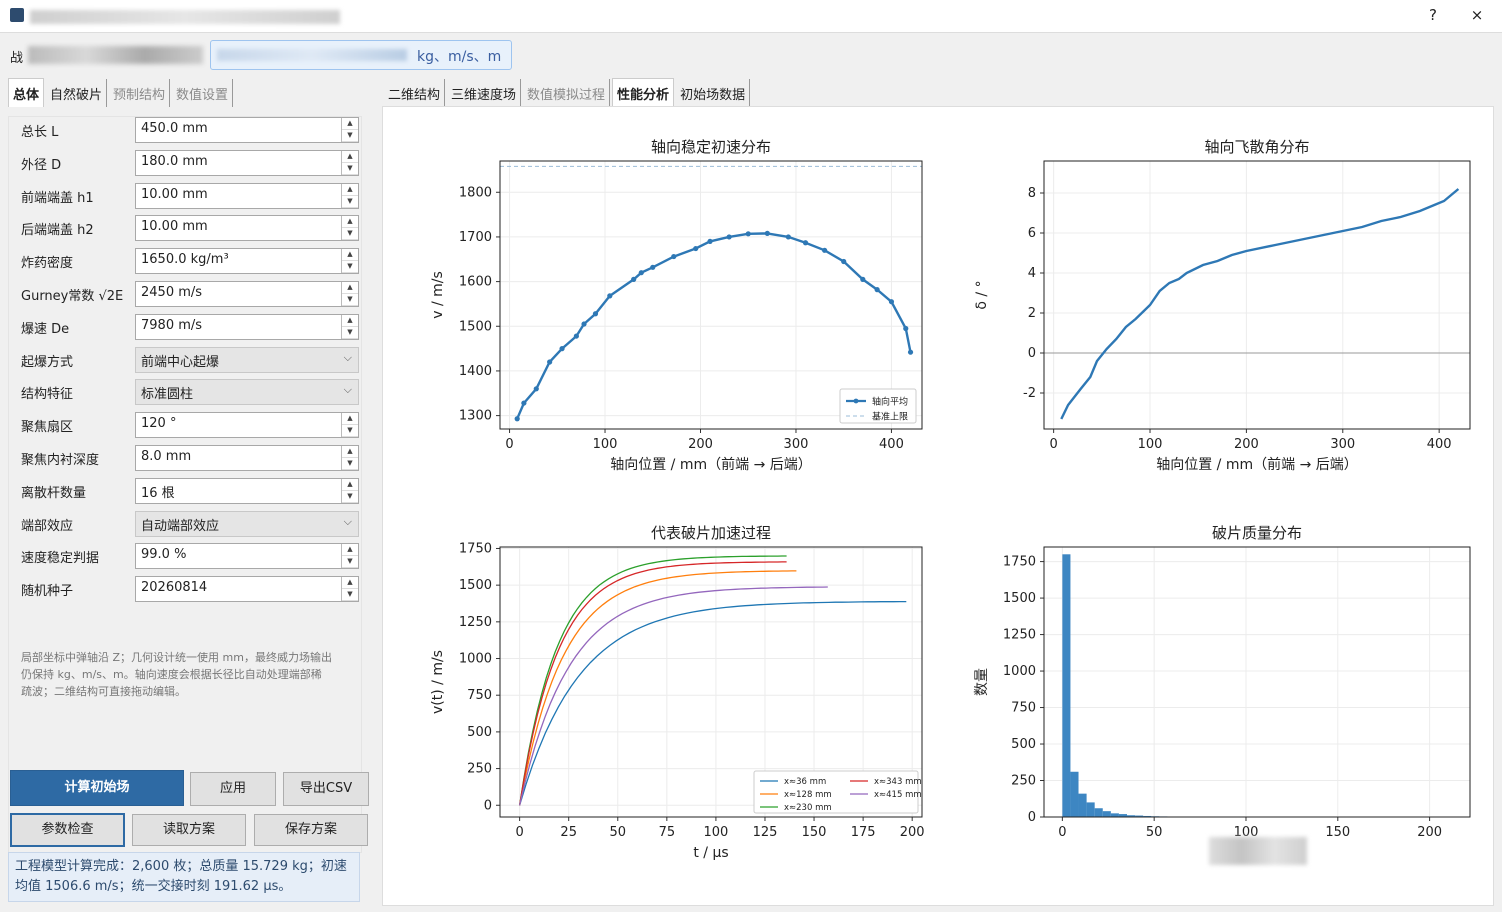 The image size is (1502, 912). What do you see at coordinates (1433, 15) in the screenshot?
I see `help-button: ?` at bounding box center [1433, 15].